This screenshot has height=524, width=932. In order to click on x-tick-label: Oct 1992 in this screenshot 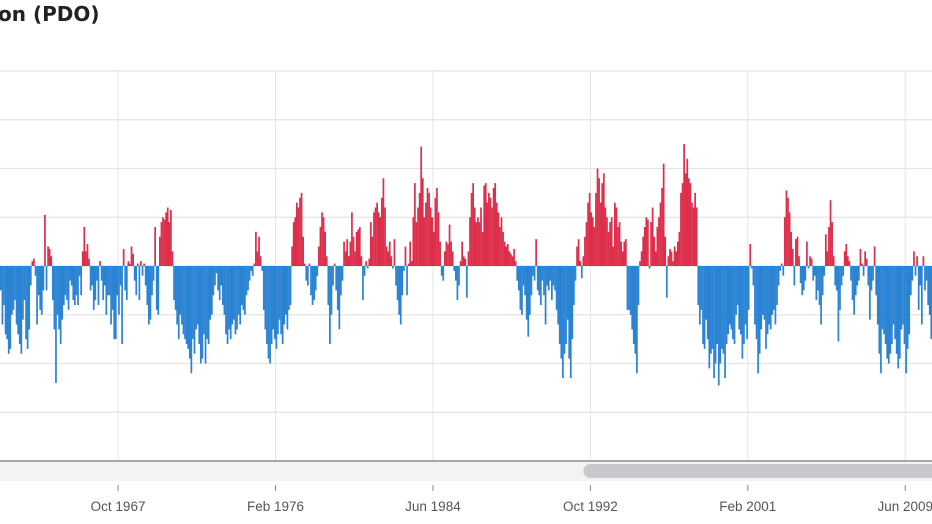, I will do `click(590, 506)`.